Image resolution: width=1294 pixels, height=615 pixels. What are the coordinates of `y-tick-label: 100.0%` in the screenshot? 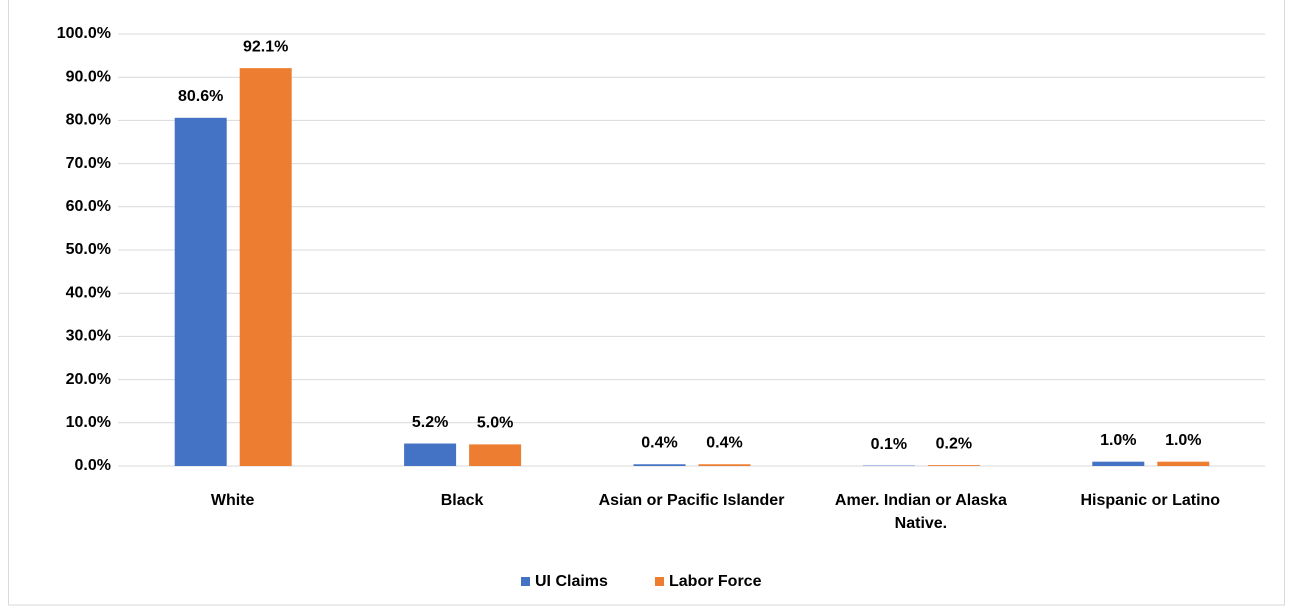 It's located at (84, 33).